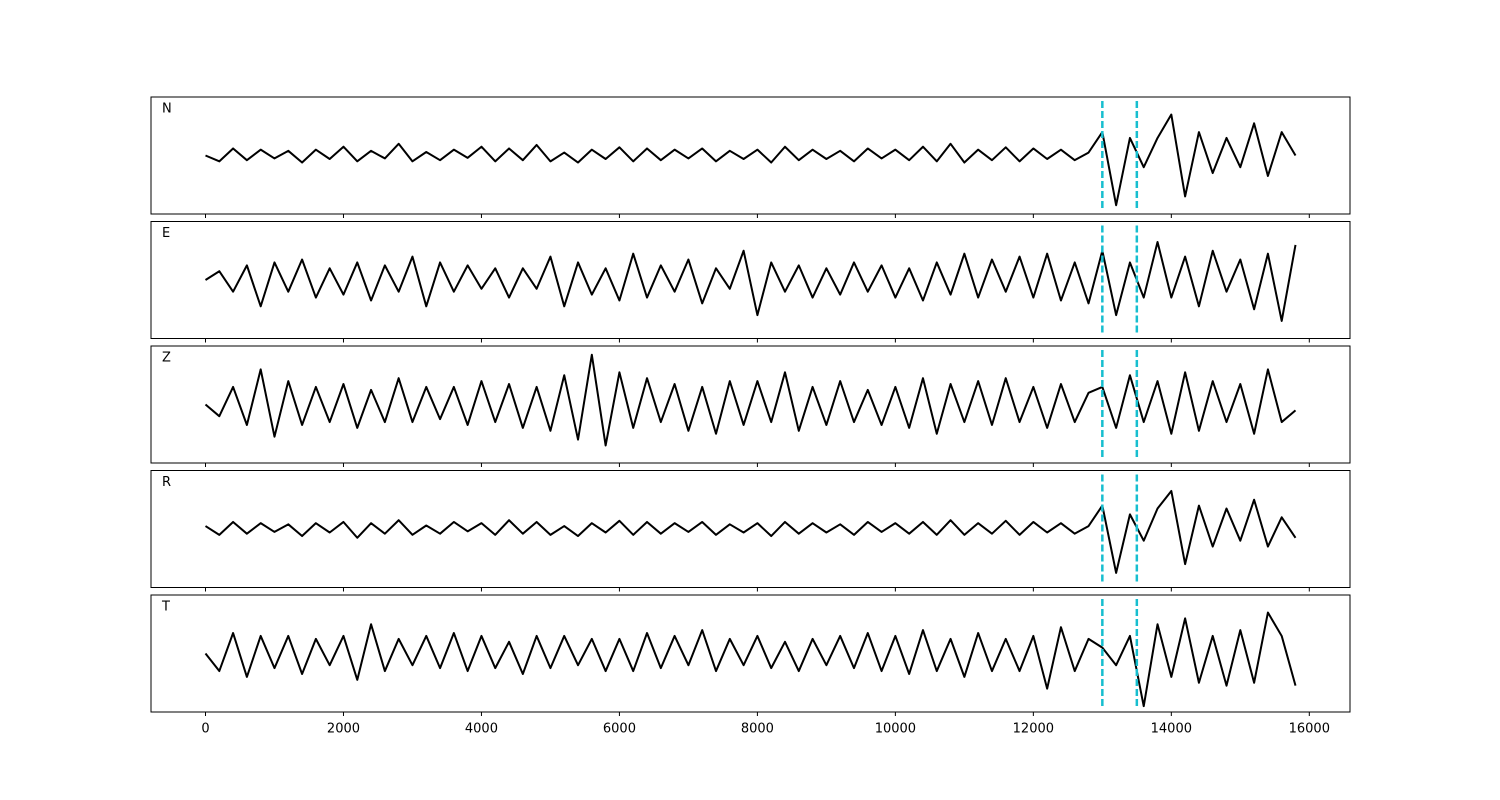 This screenshot has width=1500, height=800. I want to click on x-tick-label: 6000, so click(619, 729).